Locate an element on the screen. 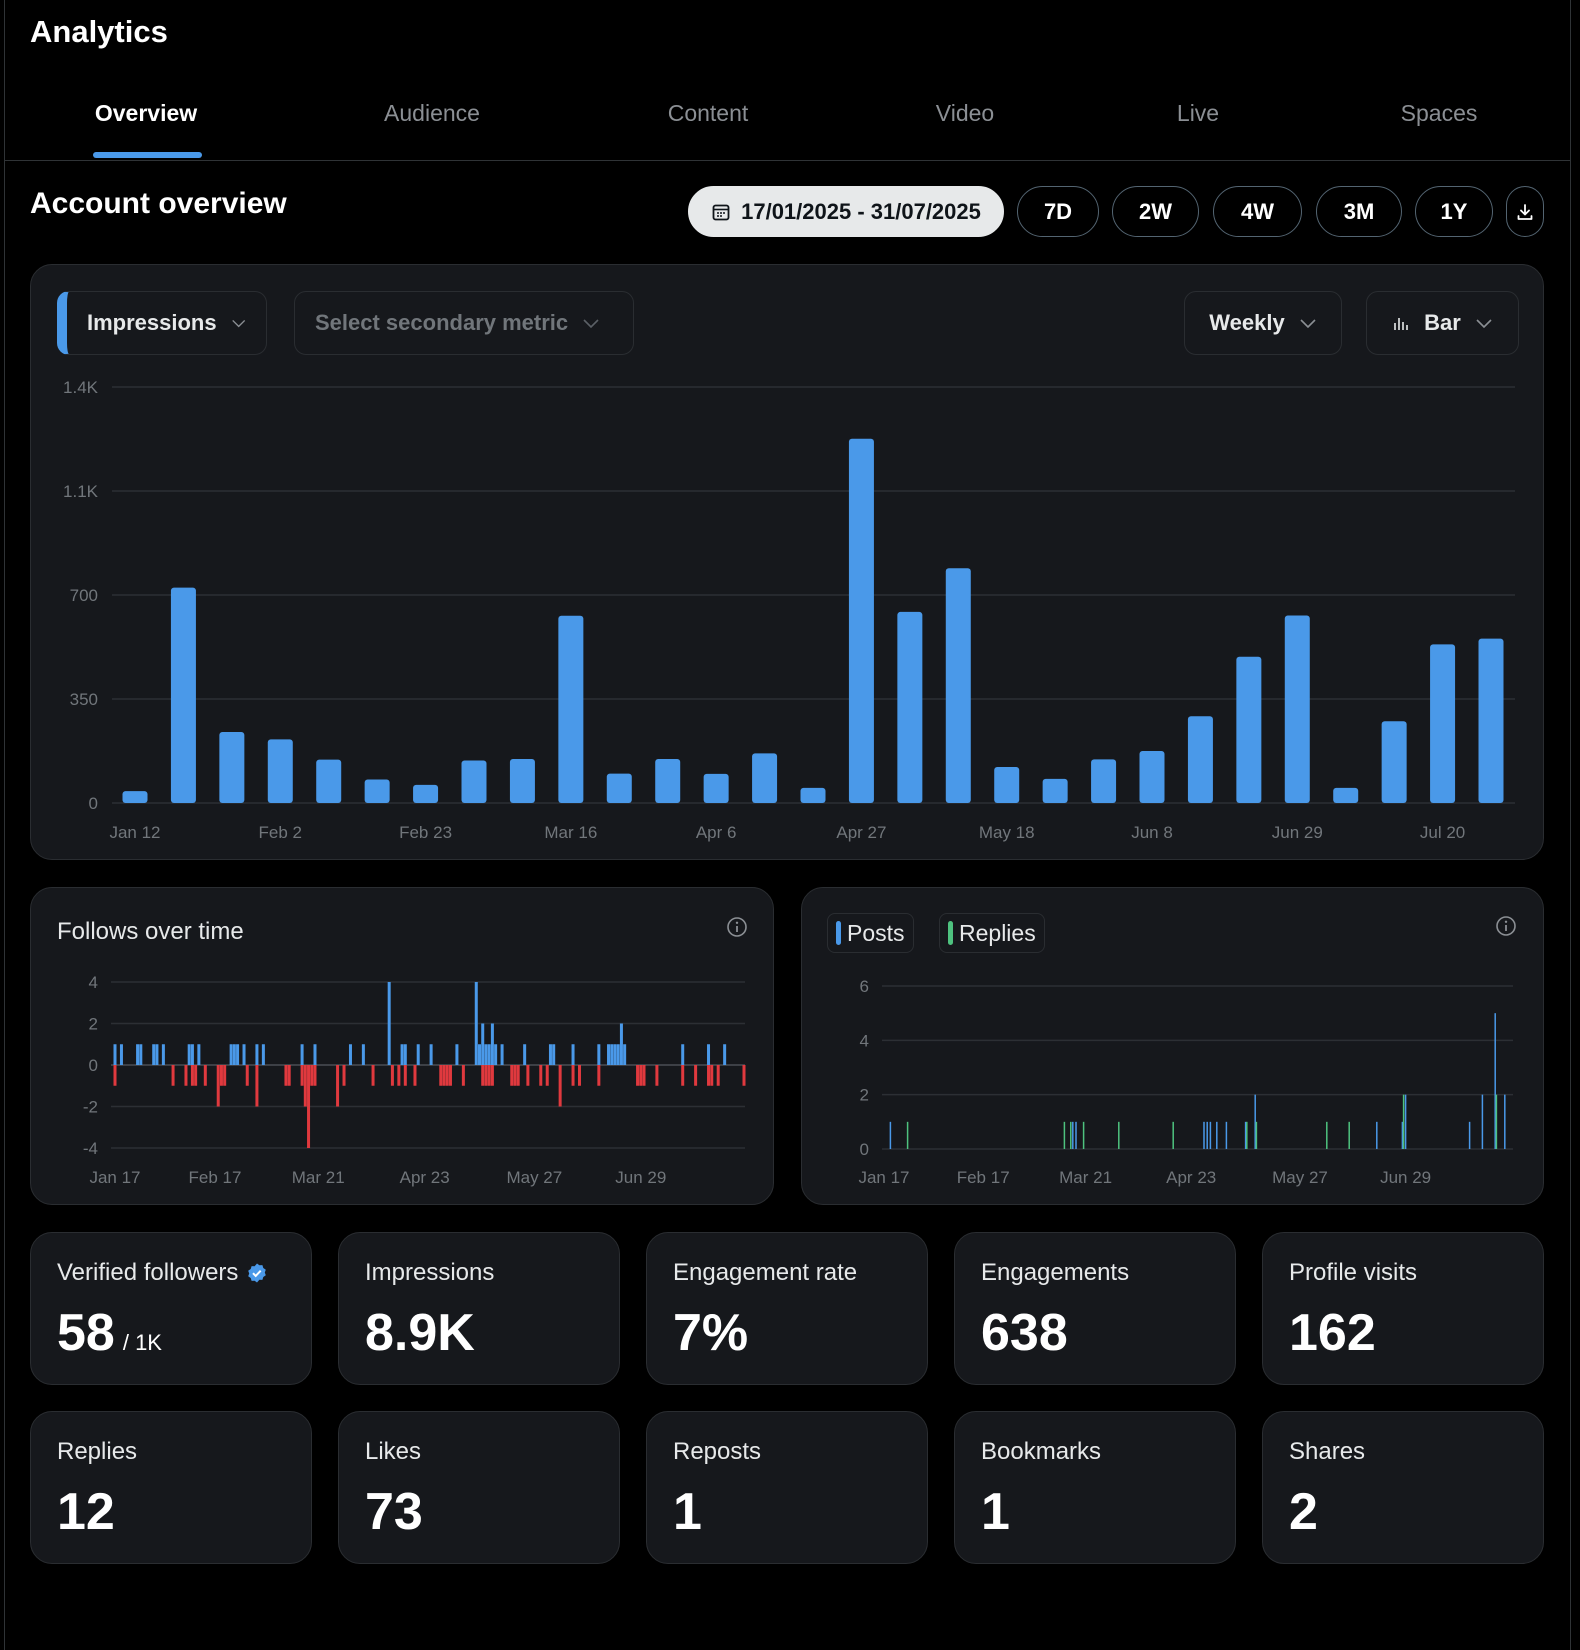 This screenshot has height=1650, width=1580. stat-label: Reposts is located at coordinates (717, 1451).